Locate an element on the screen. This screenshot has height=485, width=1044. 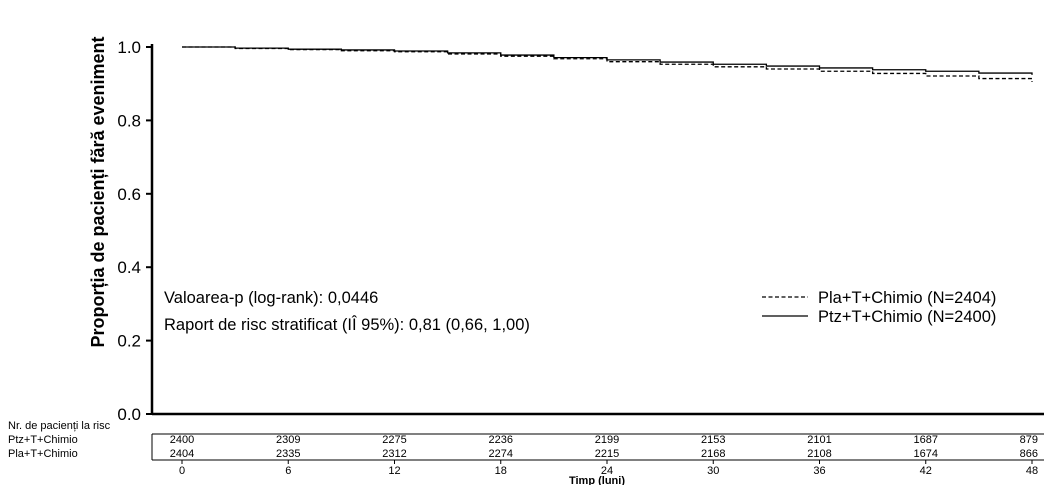
y-tick-label: 0.6 is located at coordinates (129, 194).